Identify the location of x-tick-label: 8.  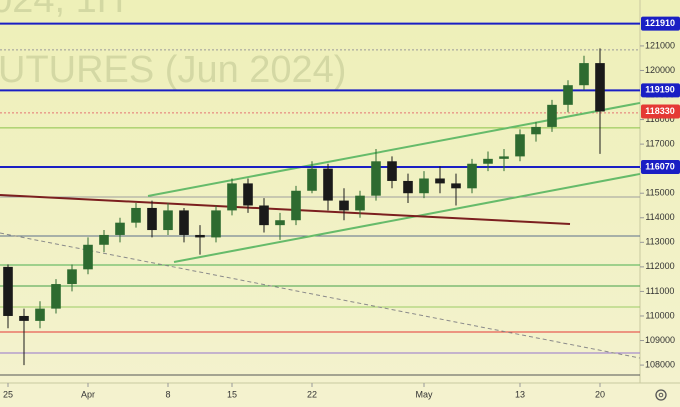
(167, 394).